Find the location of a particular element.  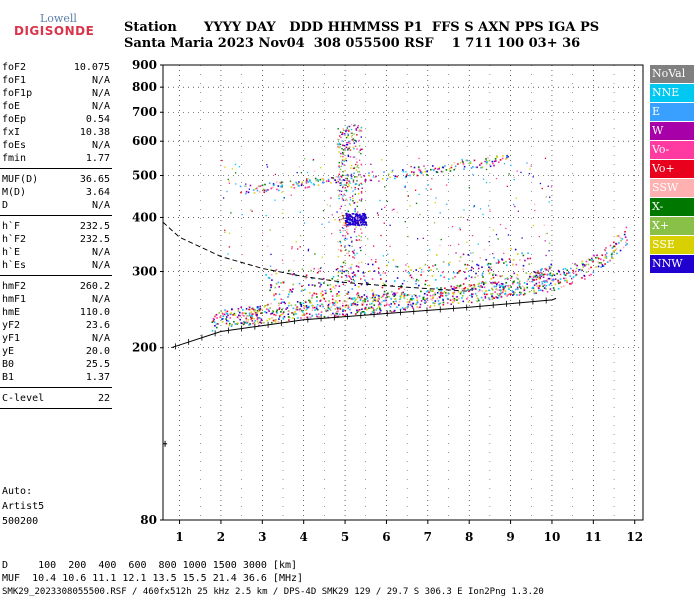

param-value: 20.0 is located at coordinates (97, 351).